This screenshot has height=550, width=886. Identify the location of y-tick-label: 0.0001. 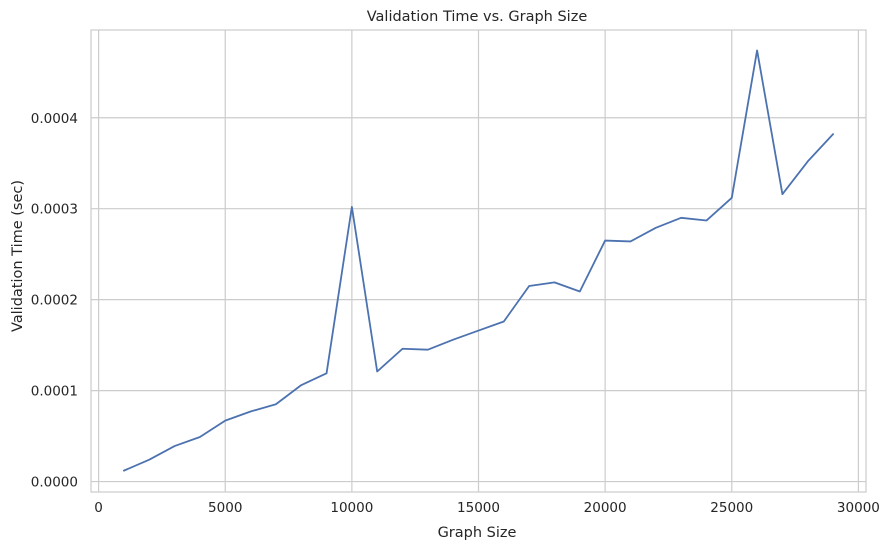
(54, 392).